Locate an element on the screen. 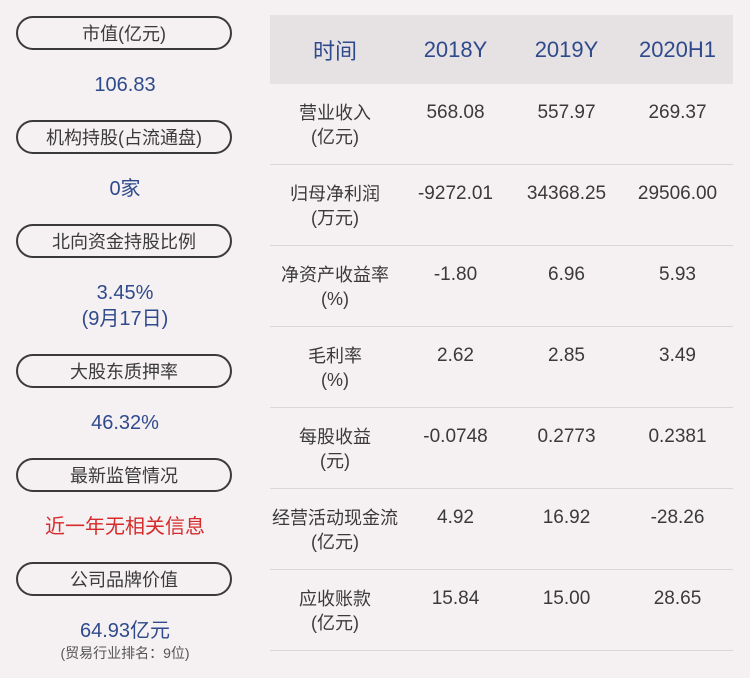  regulatory-value: 近一年无相关信息 is located at coordinates (125, 527).